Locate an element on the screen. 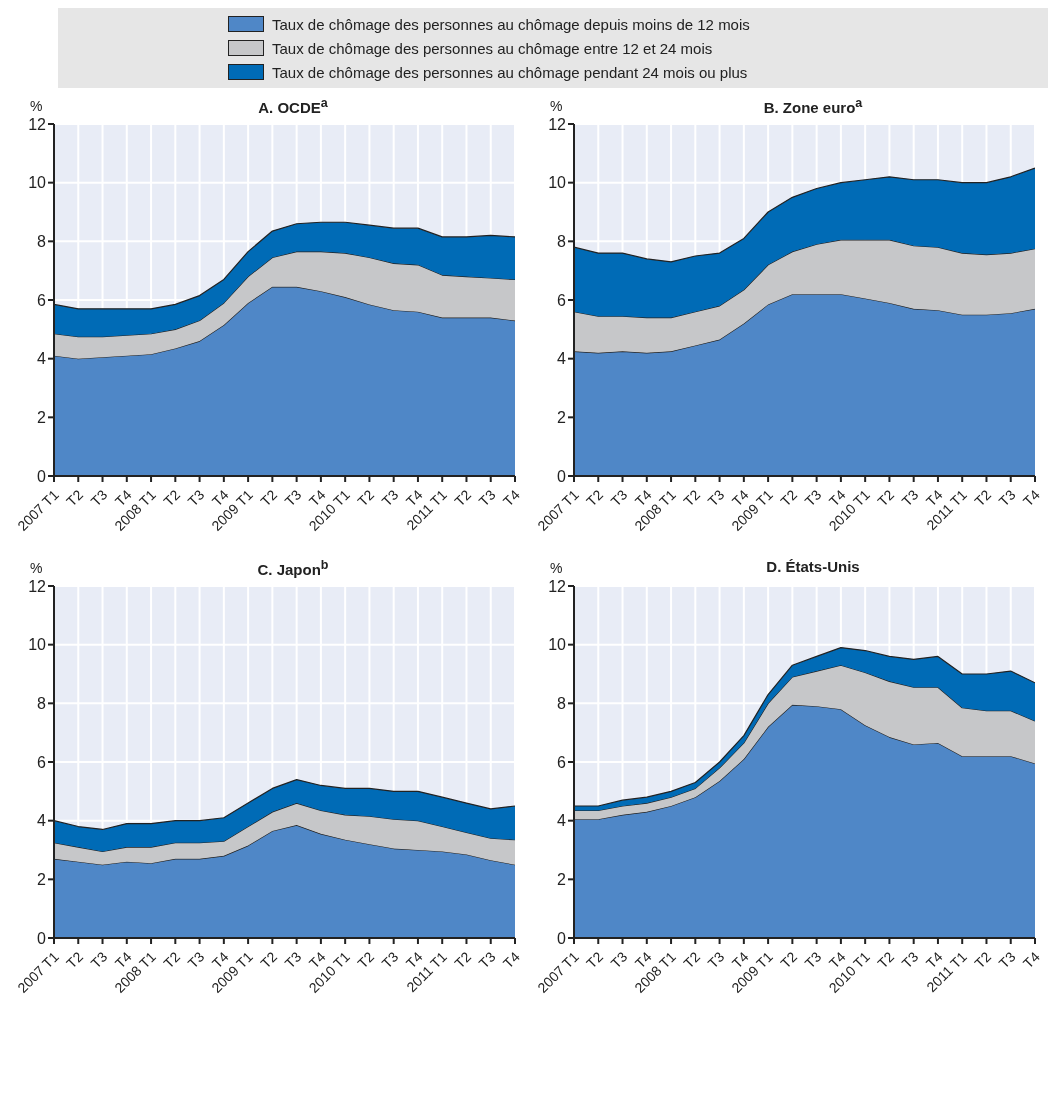 Image resolution: width=1054 pixels, height=1099 pixels. legend-label: Taux de chômage des personnes au chômage depuis moins de 12 mois is located at coordinates (511, 24).